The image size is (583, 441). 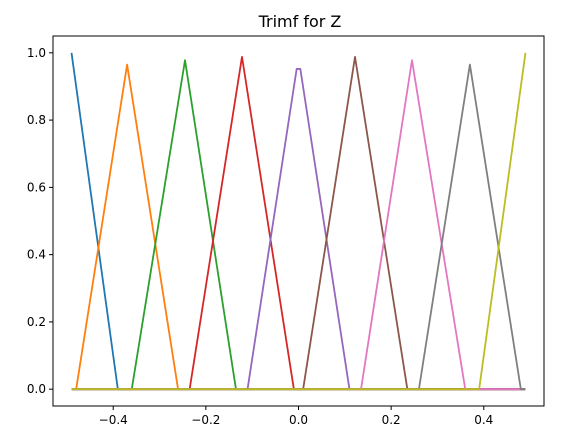 What do you see at coordinates (36, 389) in the screenshot?
I see `y-tick-label: 0.0` at bounding box center [36, 389].